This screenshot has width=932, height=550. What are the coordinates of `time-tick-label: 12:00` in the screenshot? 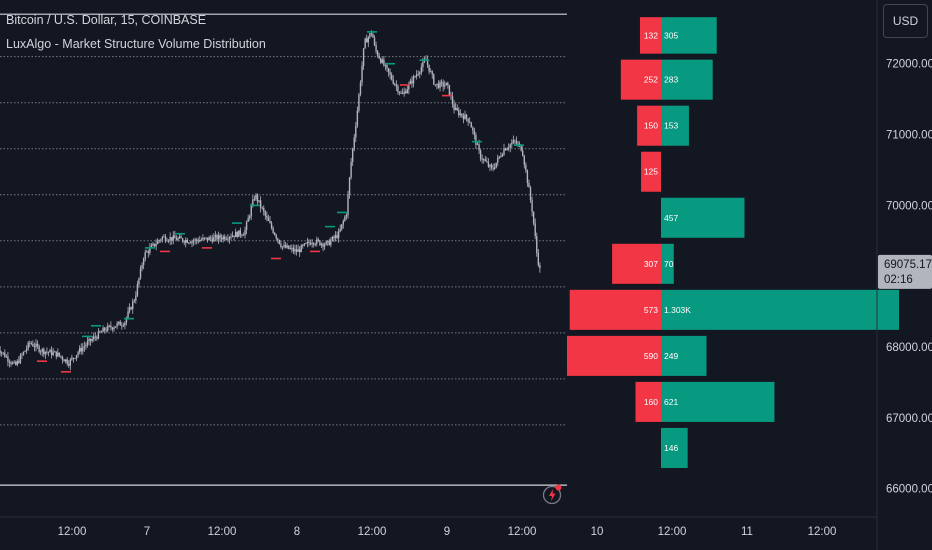 It's located at (672, 532).